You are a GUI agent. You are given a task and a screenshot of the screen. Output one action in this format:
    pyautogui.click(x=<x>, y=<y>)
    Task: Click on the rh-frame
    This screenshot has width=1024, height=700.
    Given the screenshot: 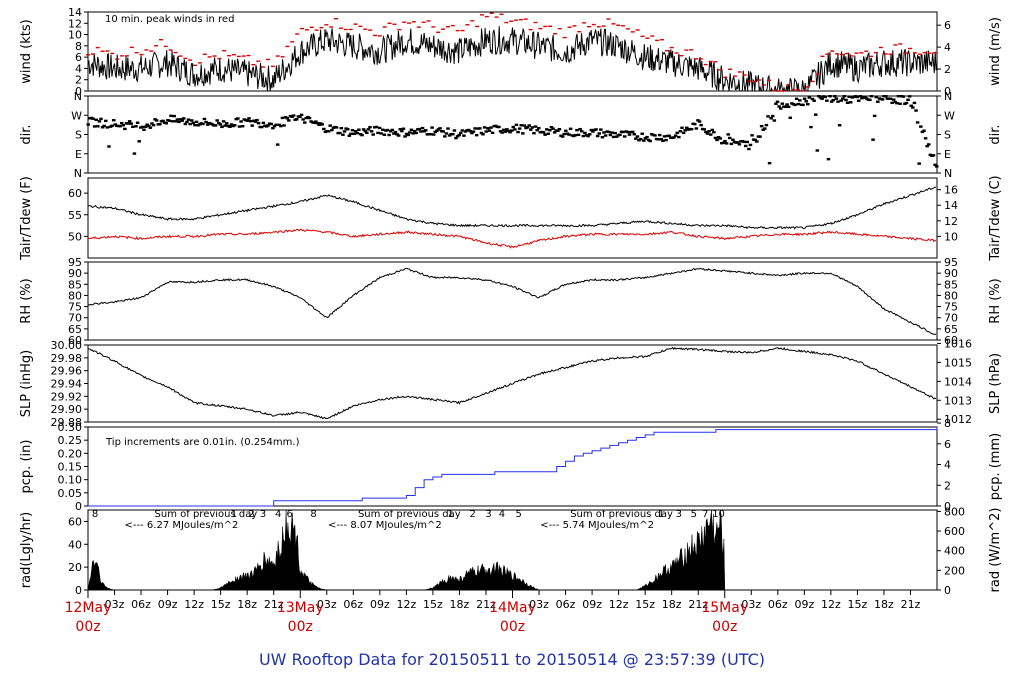 What is the action you would take?
    pyautogui.click(x=512, y=301)
    